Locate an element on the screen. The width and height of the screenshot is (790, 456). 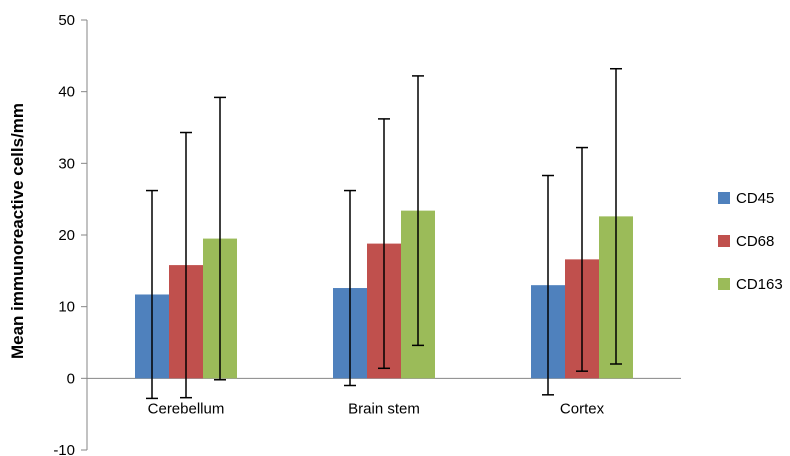
y-tick-label: -10 is located at coordinates (64, 449).